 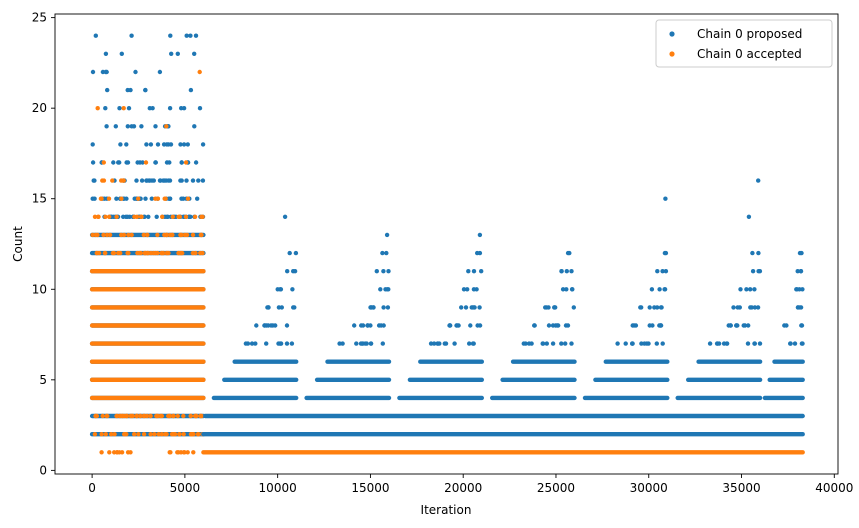 I want to click on legend-marker, so click(x=672, y=34).